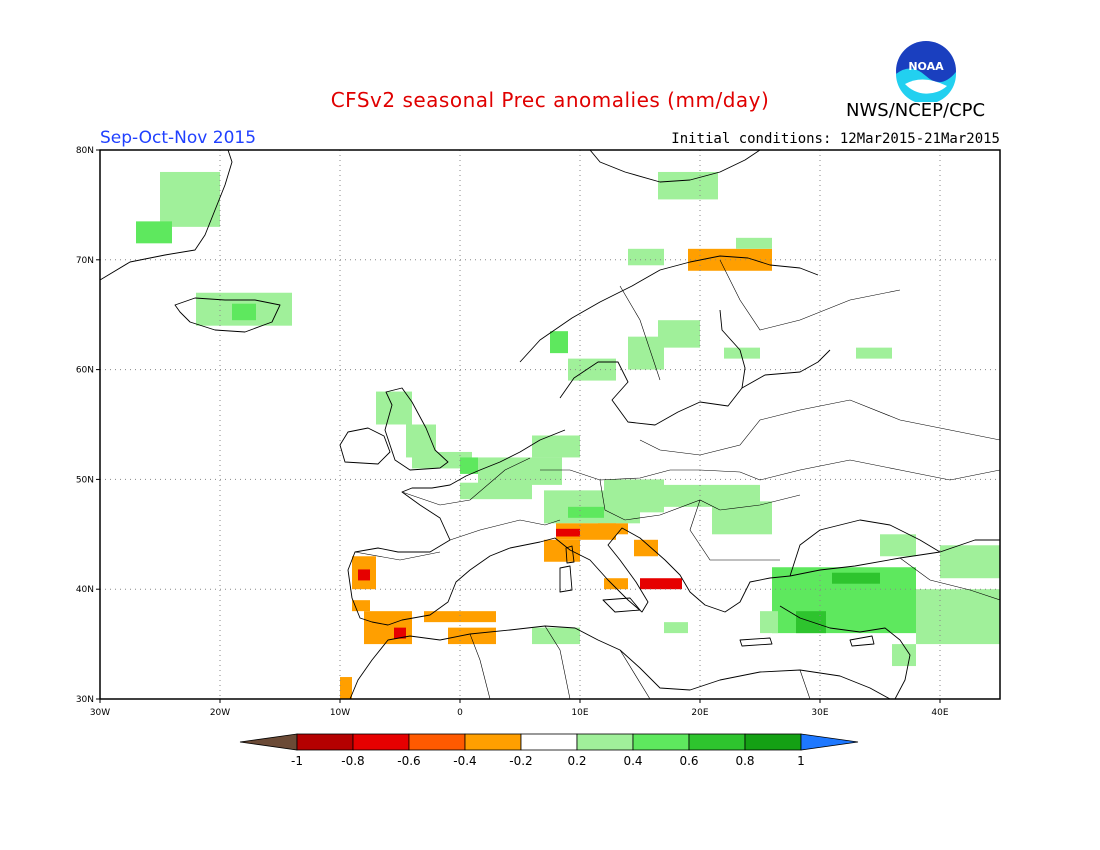  Describe the element at coordinates (688, 761) in the screenshot. I see `colorbar-label: 0.6` at that location.